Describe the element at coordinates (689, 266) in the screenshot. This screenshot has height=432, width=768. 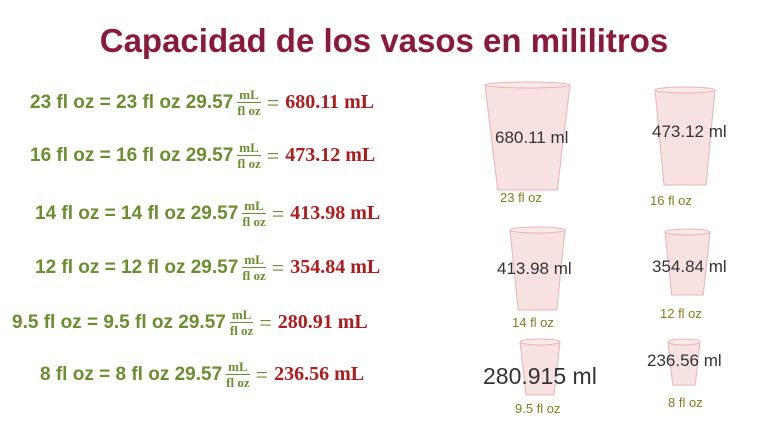
I see `cup-volume: 354.84 ml` at that location.